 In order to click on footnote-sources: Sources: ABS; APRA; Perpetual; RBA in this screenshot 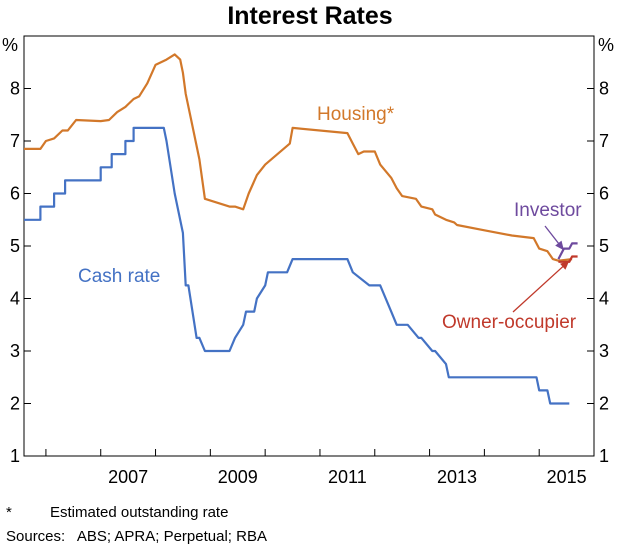, I will do `click(136, 536)`.